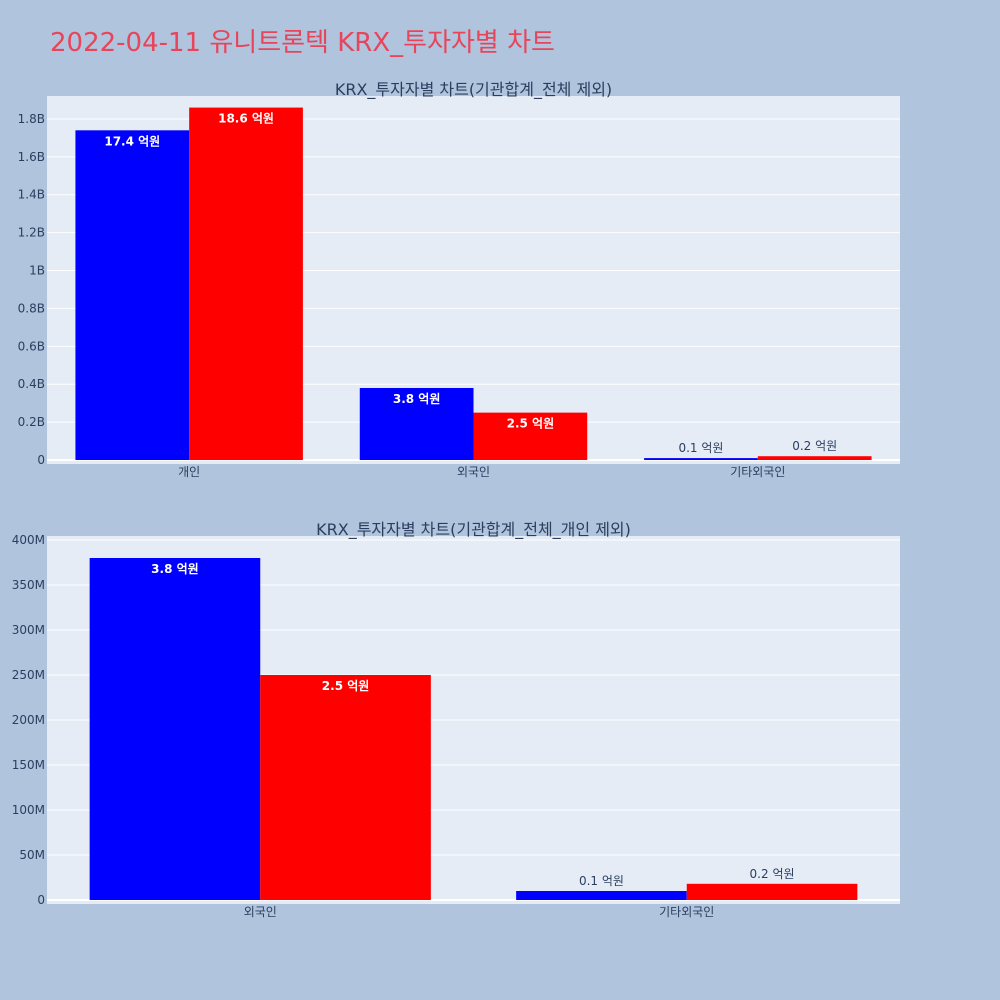 The height and width of the screenshot is (1000, 1000). I want to click on chart-1-data-label: 18.6 억원, so click(246, 119).